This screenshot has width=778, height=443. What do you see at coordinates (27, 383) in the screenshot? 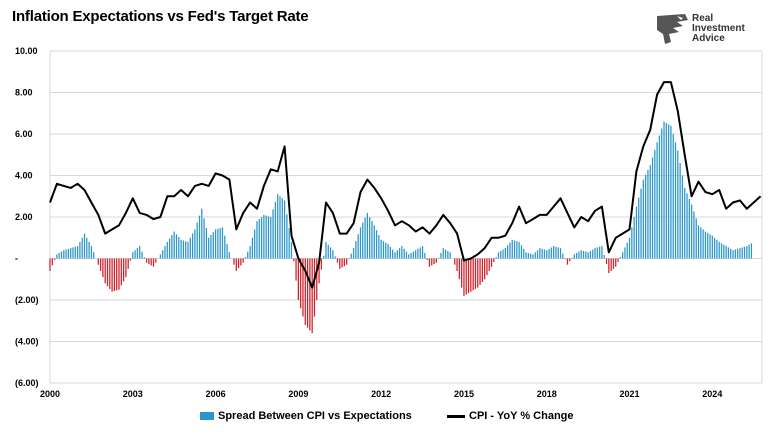
I see `y-tick-label: (6.00)` at bounding box center [27, 383].